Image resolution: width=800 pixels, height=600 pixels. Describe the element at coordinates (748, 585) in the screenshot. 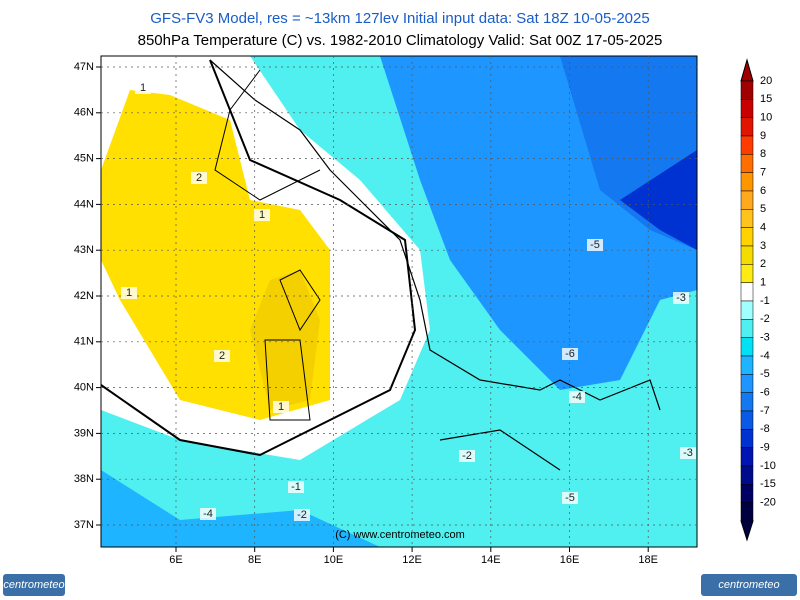

I see `logo-right-text: centrometeo` at that location.